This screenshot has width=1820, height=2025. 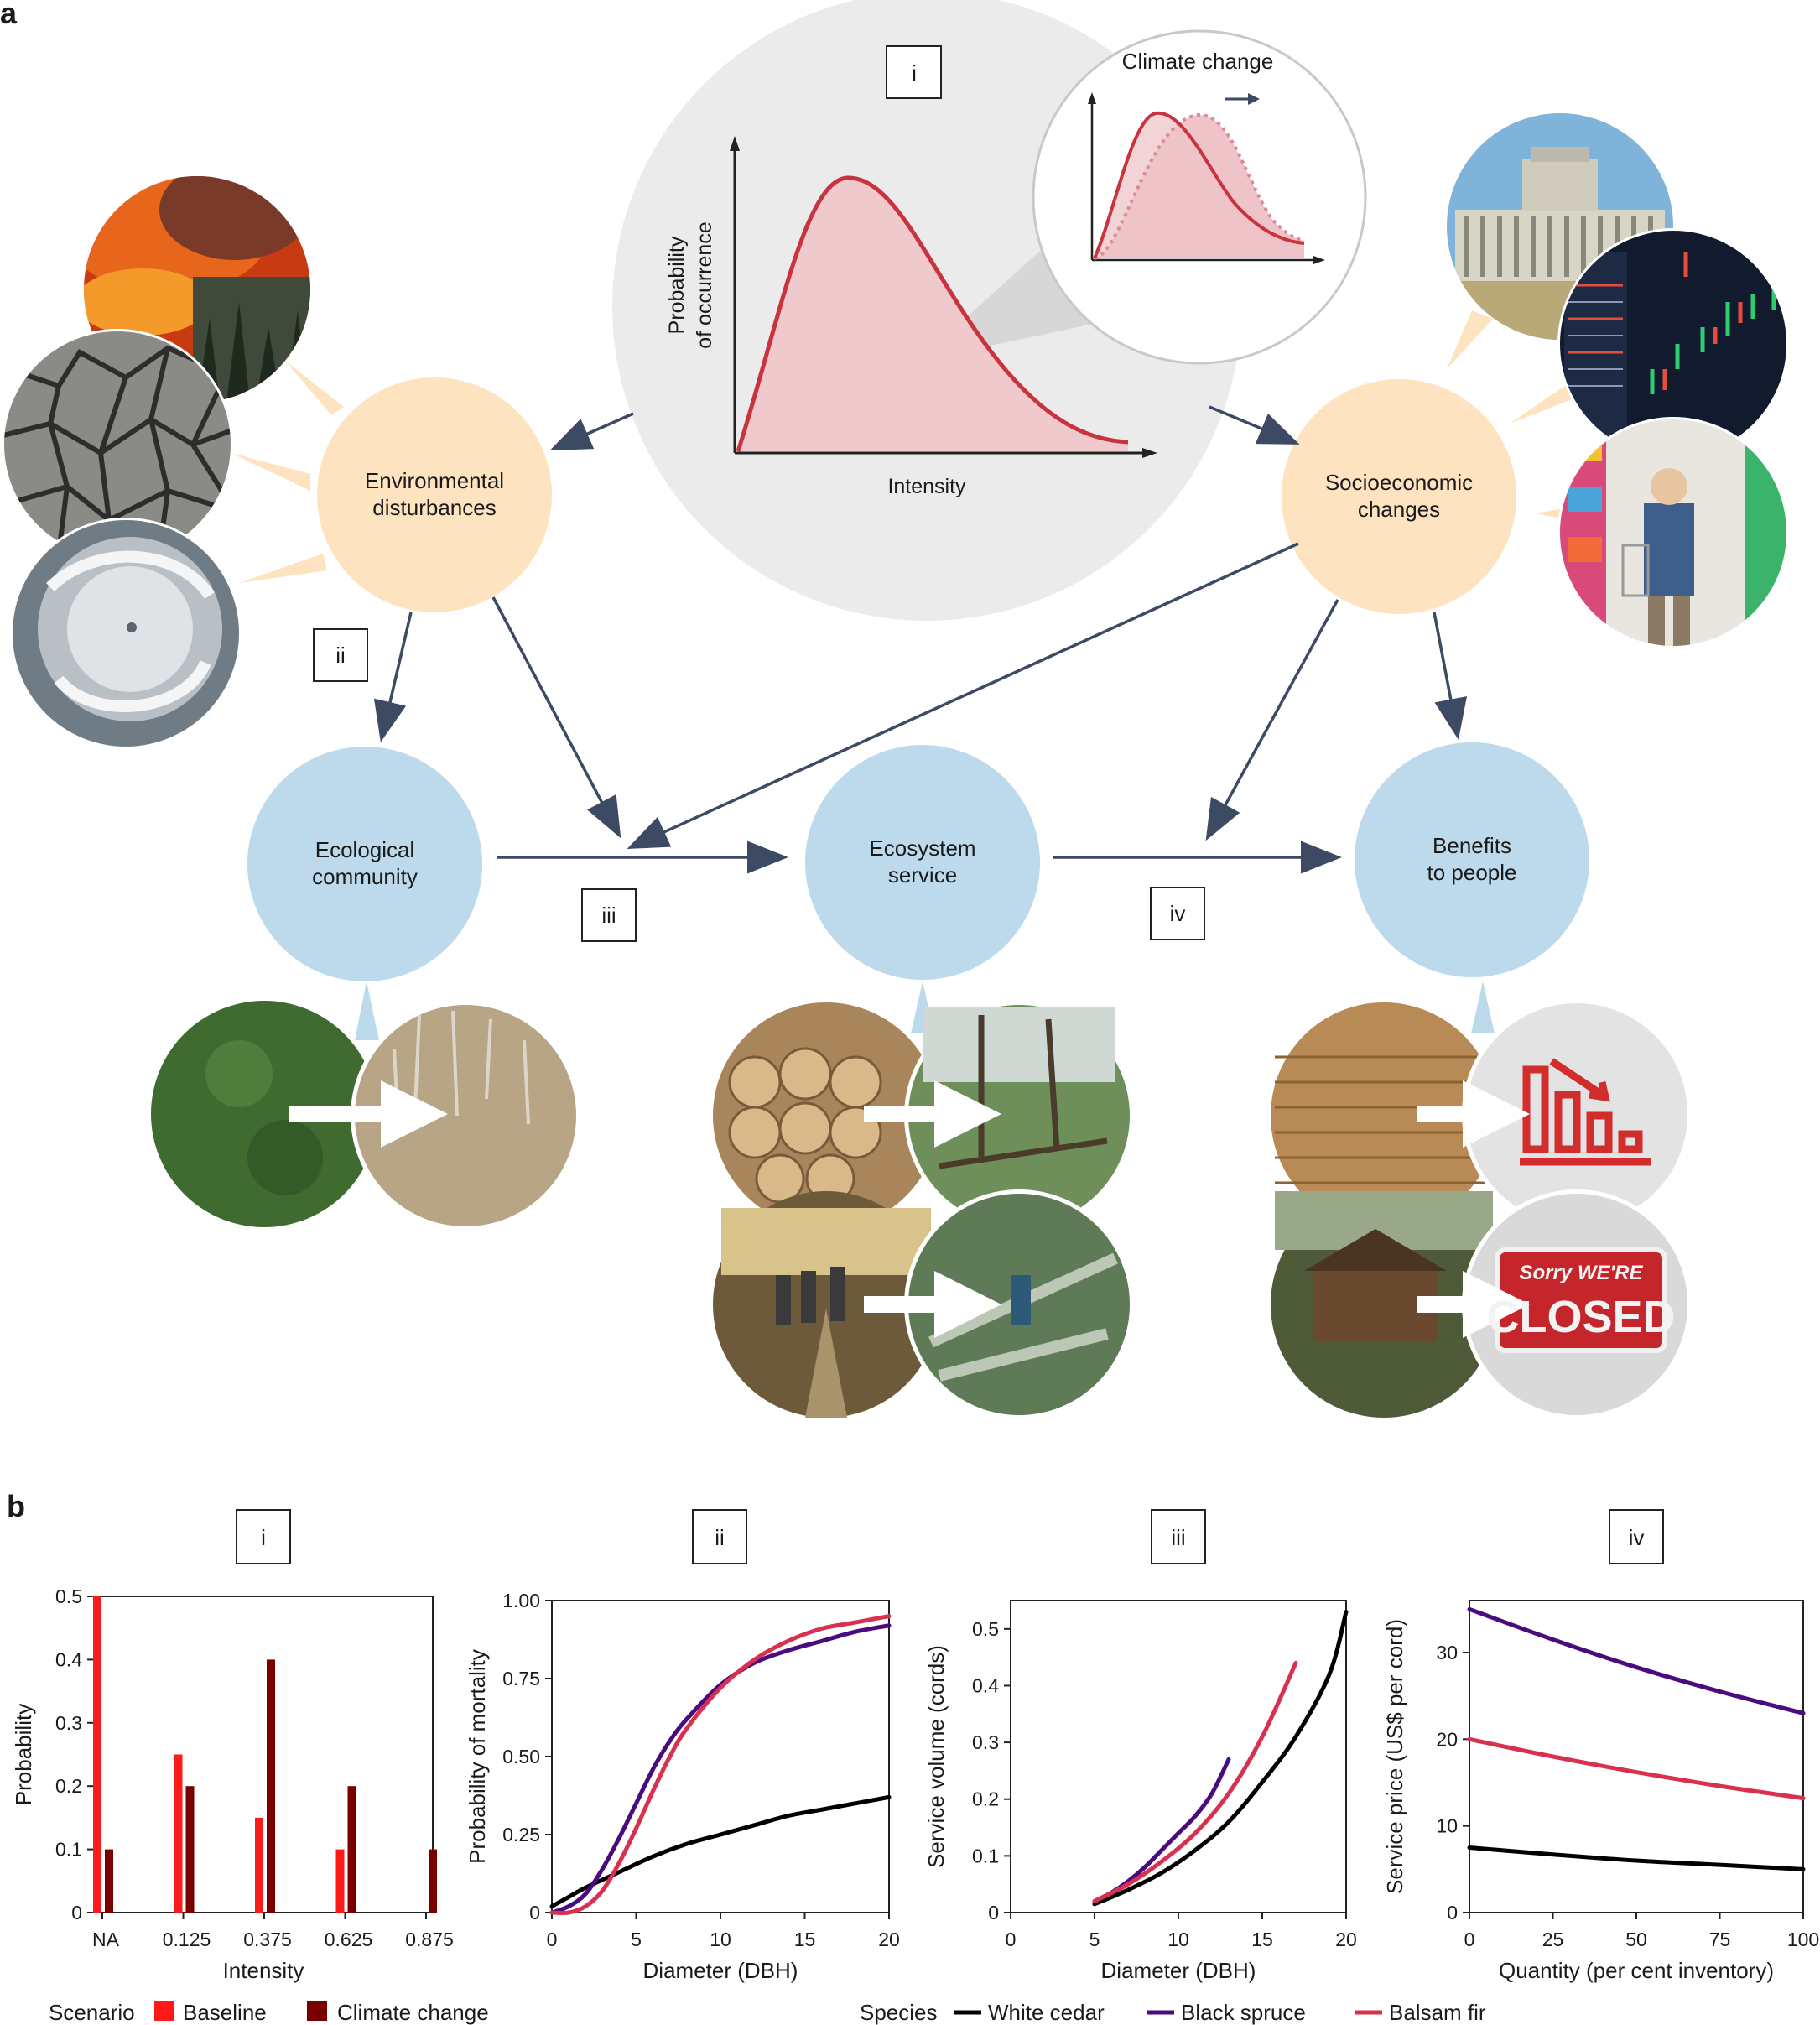 What do you see at coordinates (1553, 1939) in the screenshot?
I see `x-tick-label: 25` at bounding box center [1553, 1939].